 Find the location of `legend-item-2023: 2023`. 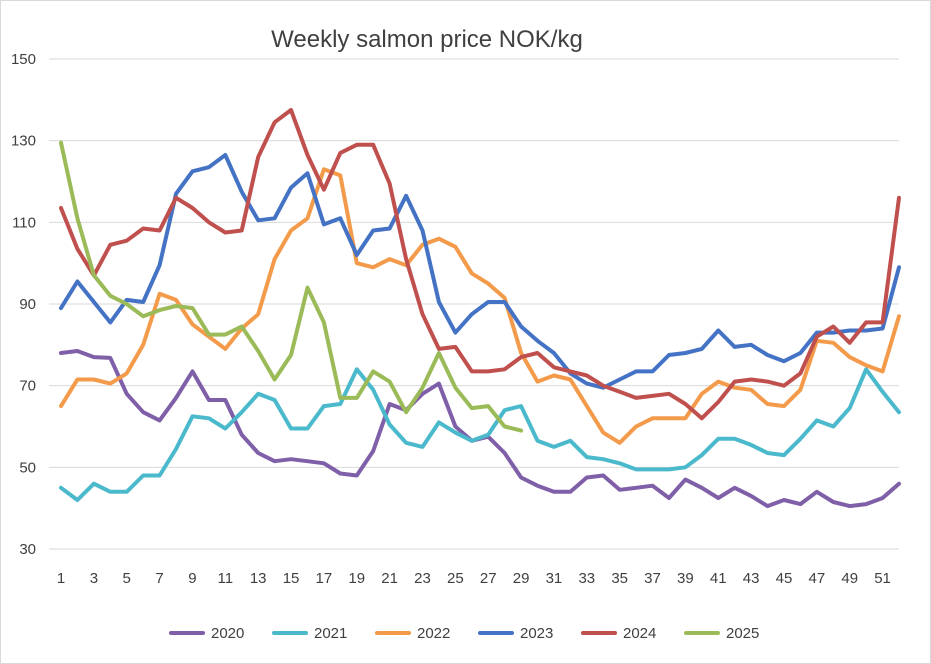

legend-item-2023: 2023 is located at coordinates (515, 633).